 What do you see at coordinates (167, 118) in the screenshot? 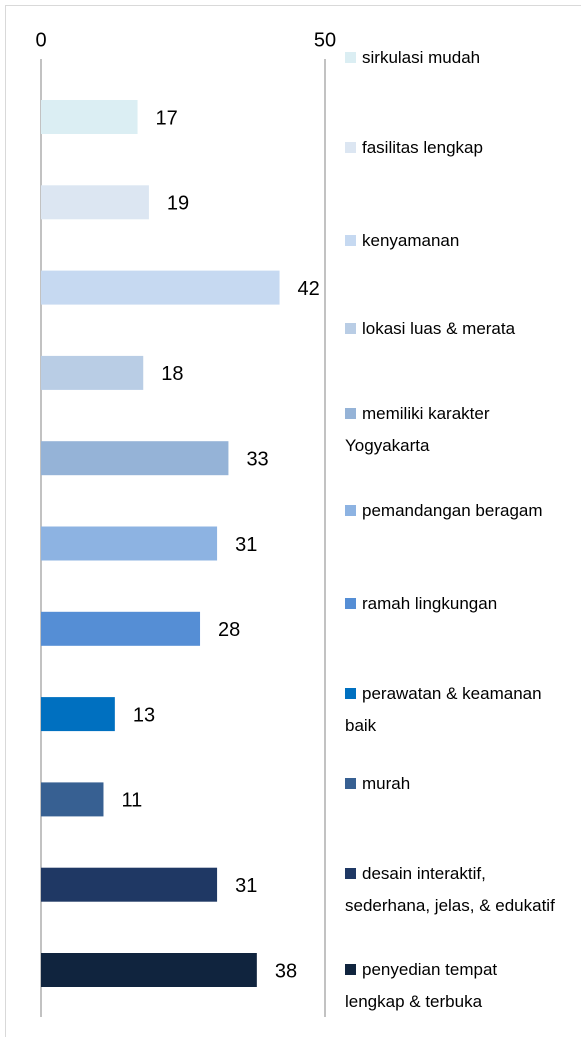
I see `value-label: 17` at bounding box center [167, 118].